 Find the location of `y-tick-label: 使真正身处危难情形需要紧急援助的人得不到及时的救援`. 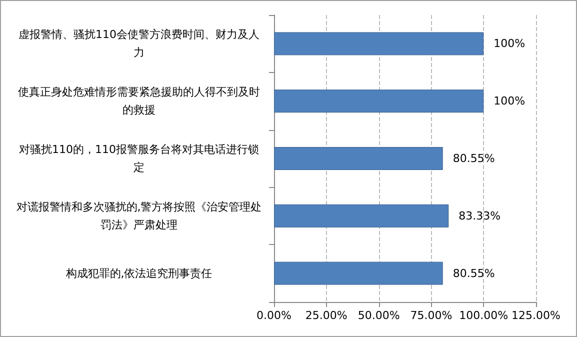

y-tick-label: 使真正身处危难情形需要紧急援助的人得不到及时的救援 is located at coordinates (139, 101).